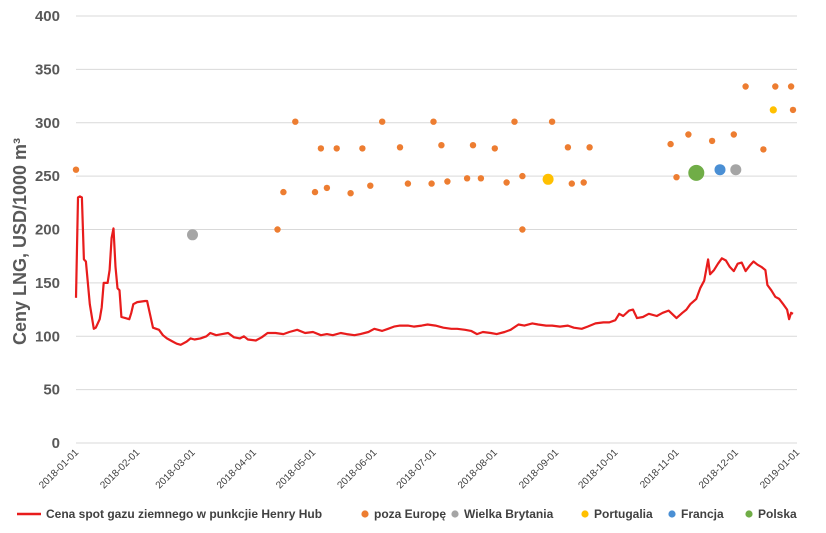  I want to click on x-tick-label: 2018-06-01, so click(357, 469).